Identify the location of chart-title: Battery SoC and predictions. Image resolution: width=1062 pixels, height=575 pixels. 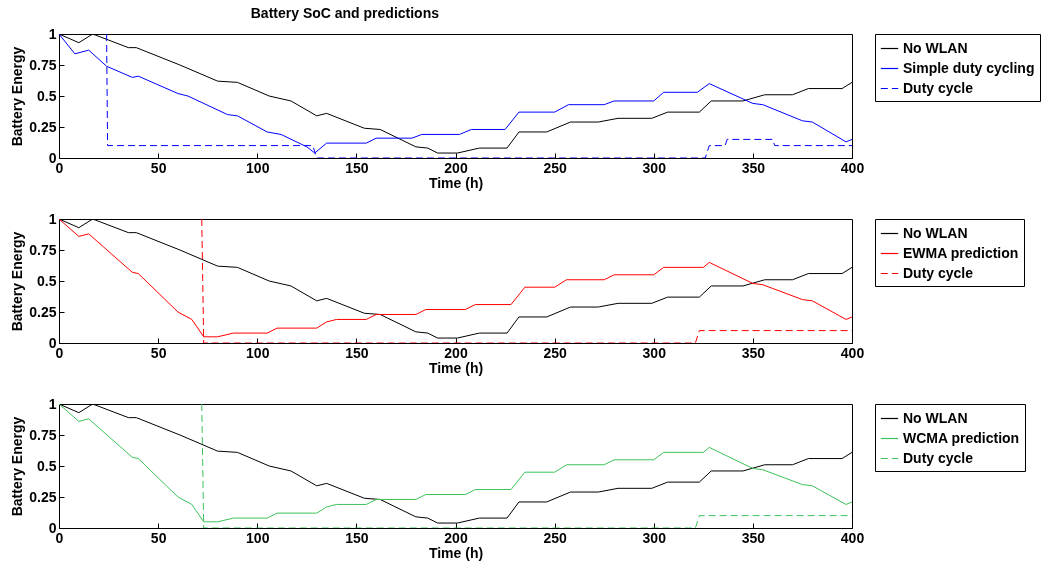
(345, 13).